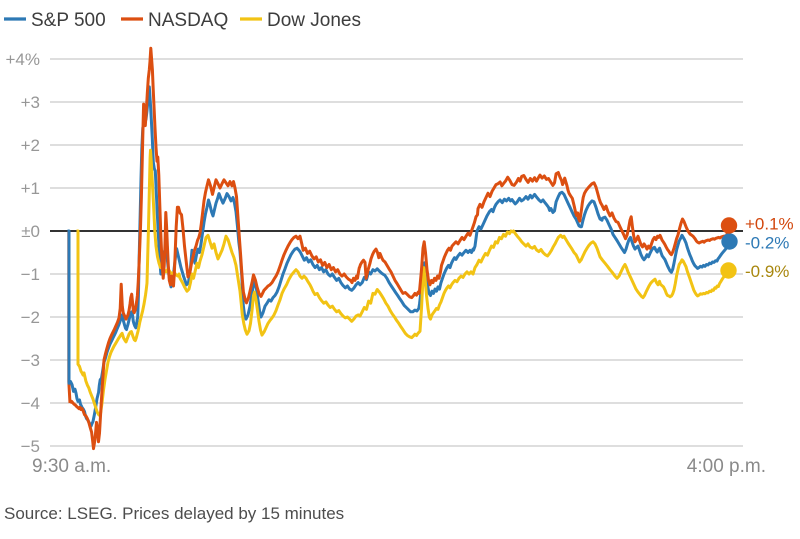 The width and height of the screenshot is (800, 539). What do you see at coordinates (30, 188) in the screenshot?
I see `svg-text: +1` at bounding box center [30, 188].